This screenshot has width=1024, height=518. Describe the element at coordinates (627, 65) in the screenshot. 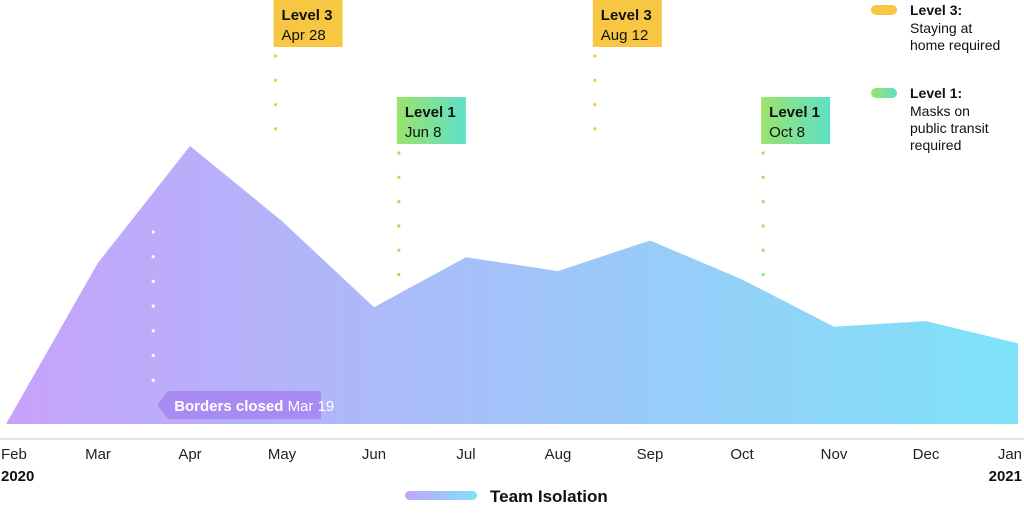

I see `level-marker-3: Level 3 Aug 12` at that location.